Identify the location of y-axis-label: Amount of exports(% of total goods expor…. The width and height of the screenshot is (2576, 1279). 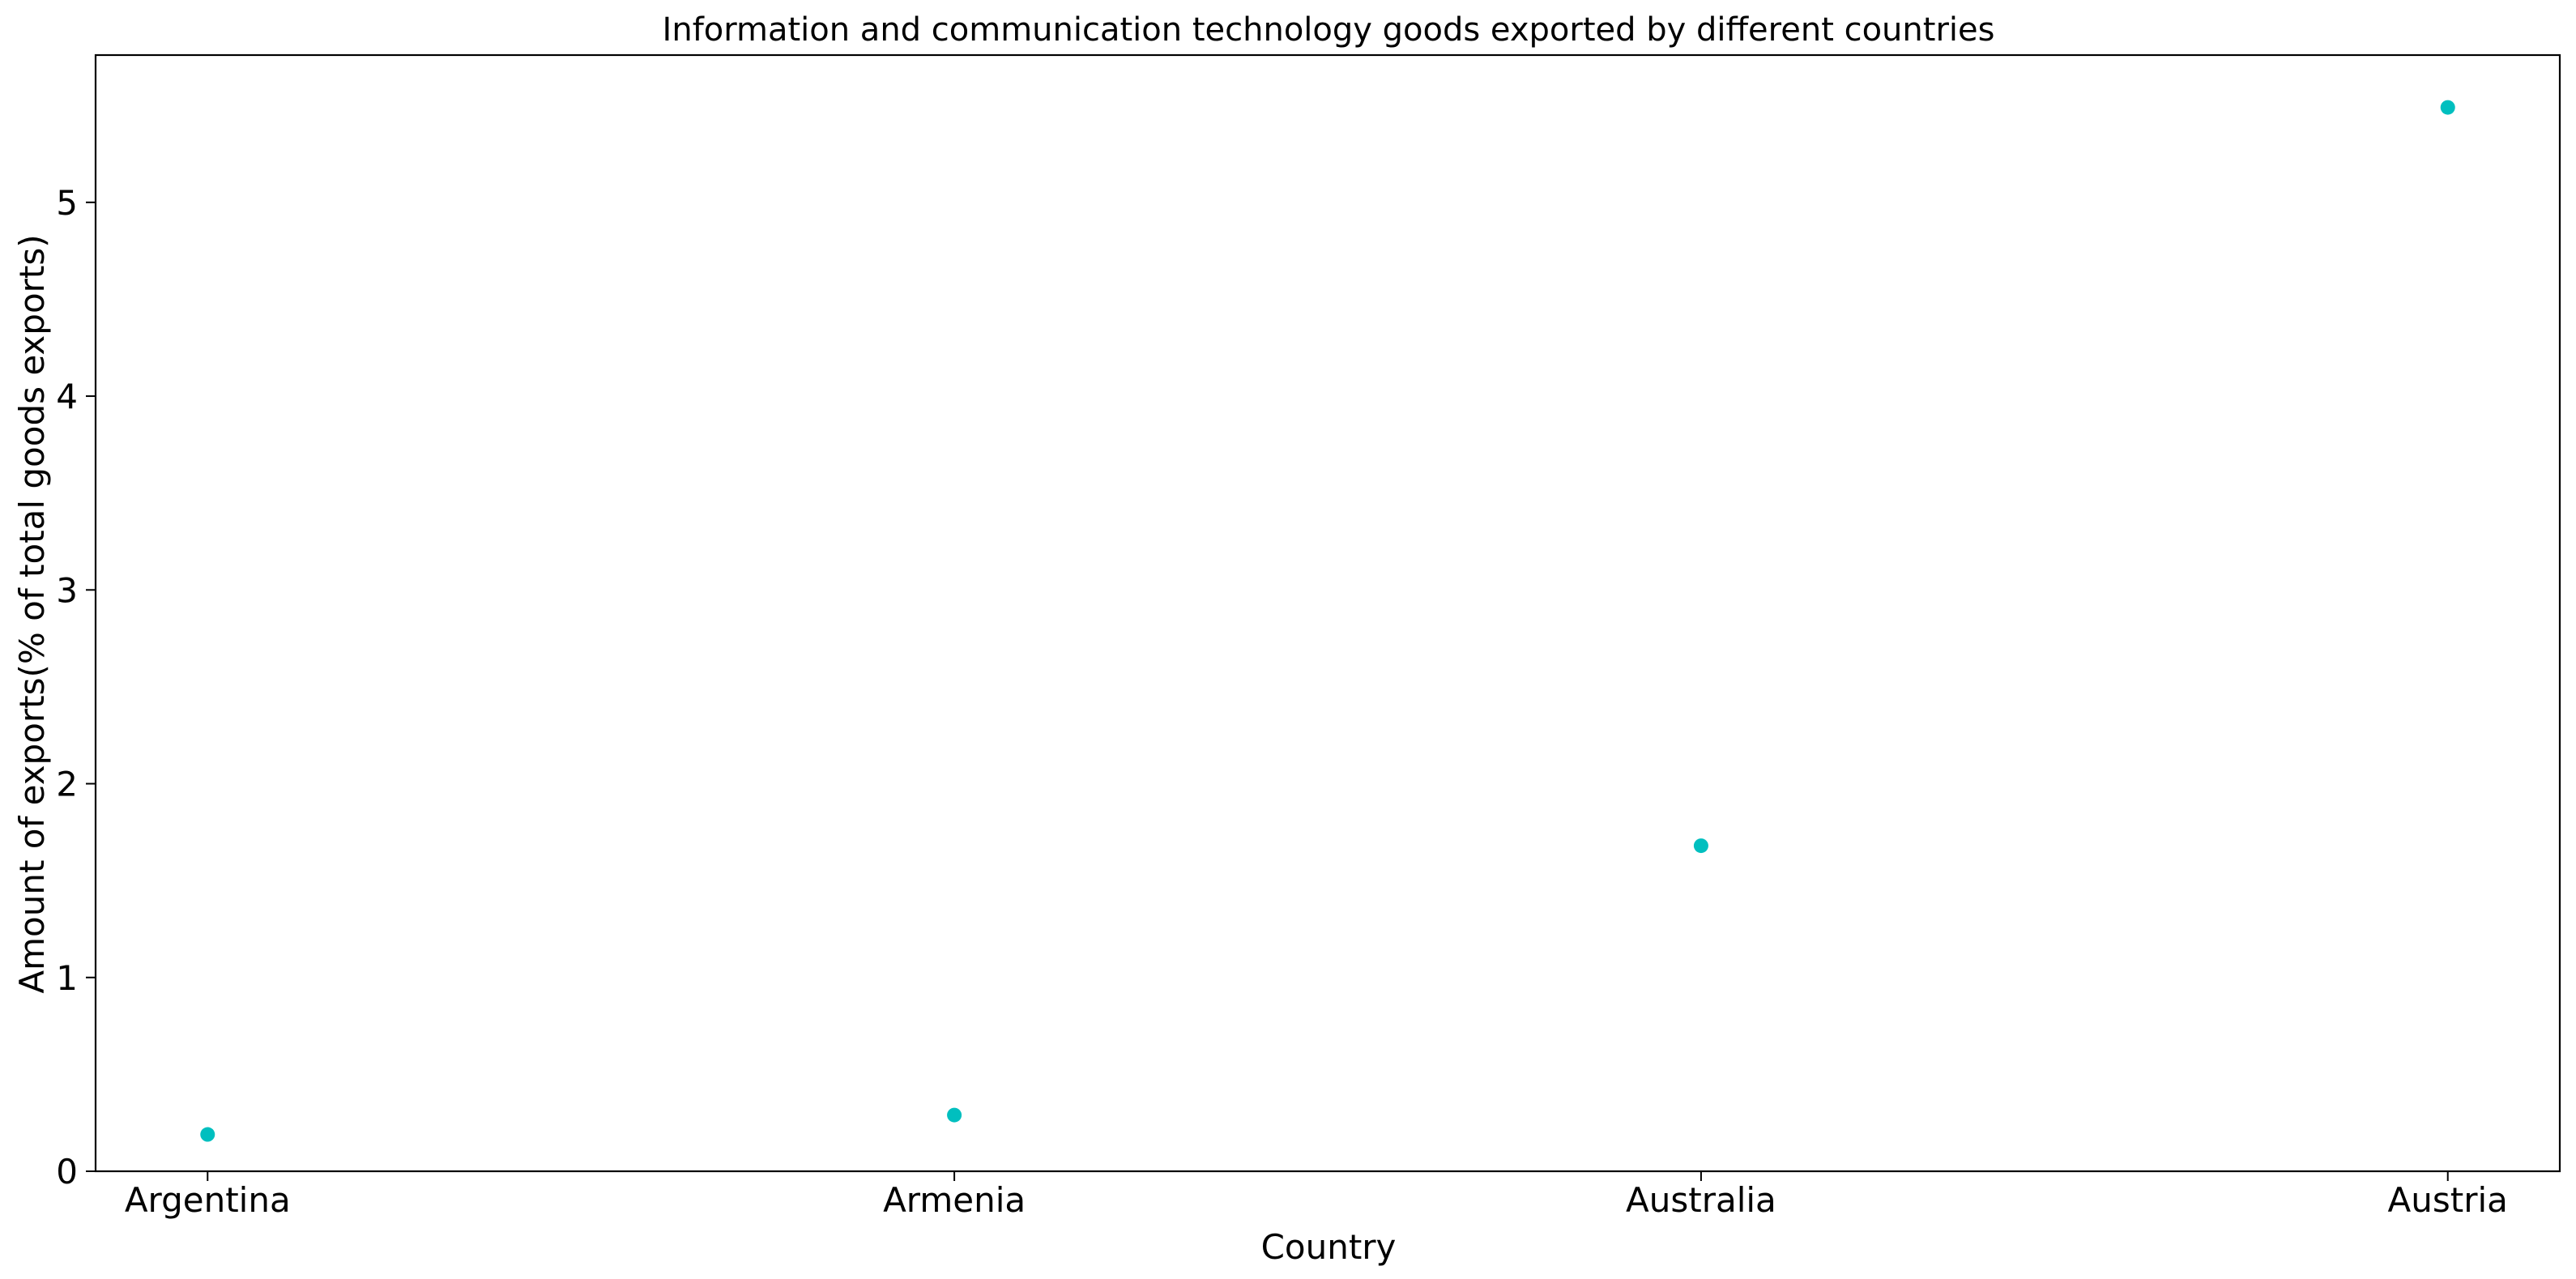
(32, 613).